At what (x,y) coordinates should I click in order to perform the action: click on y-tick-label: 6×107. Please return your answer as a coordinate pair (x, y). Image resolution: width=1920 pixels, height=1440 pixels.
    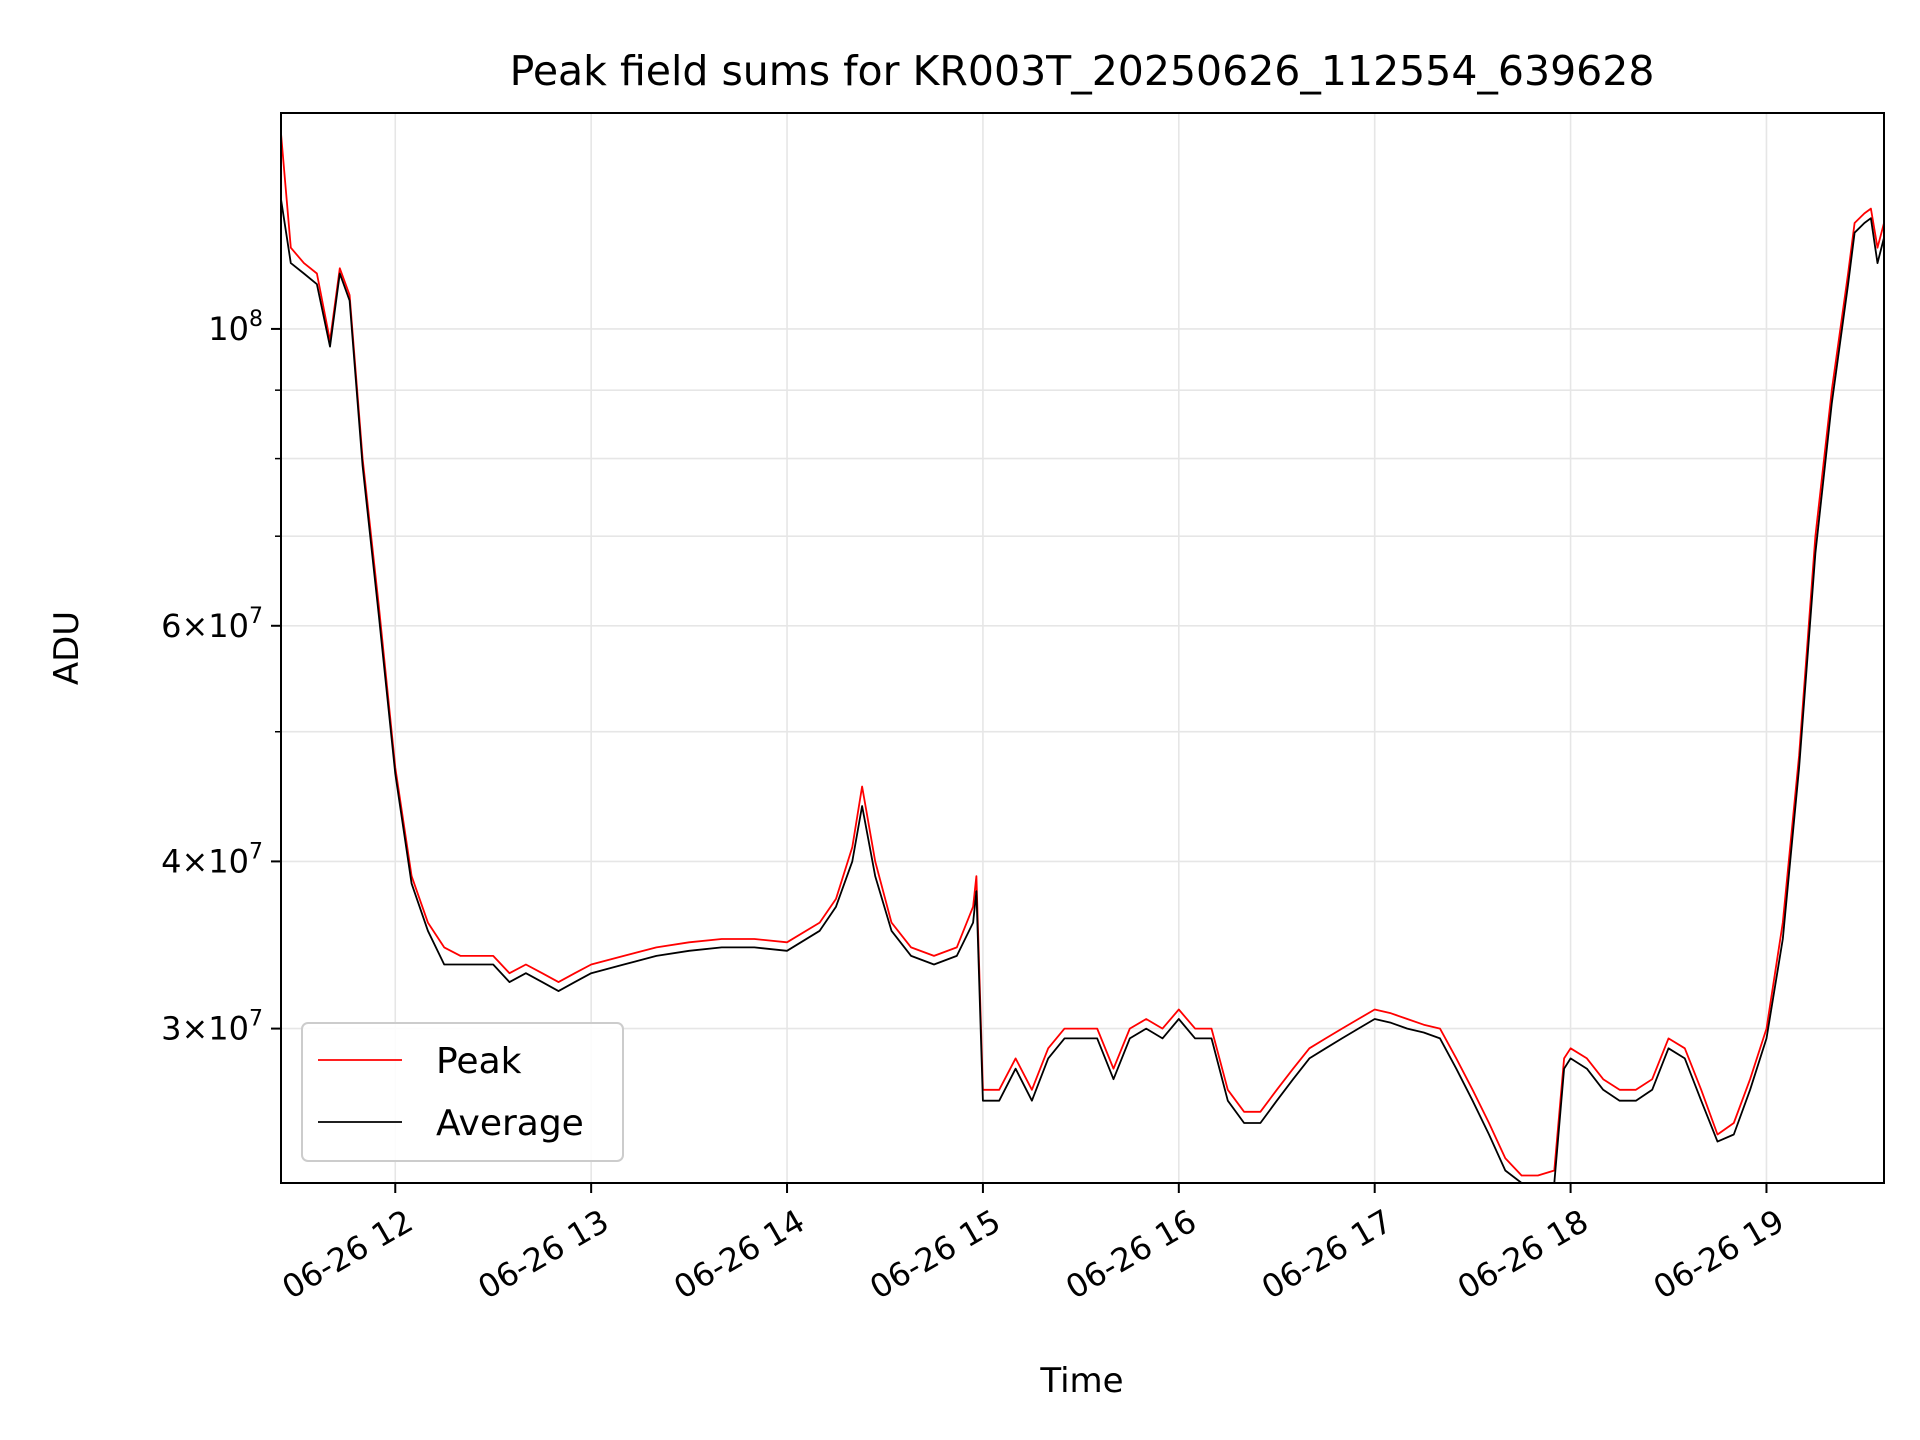
    Looking at the image, I should click on (212, 624).